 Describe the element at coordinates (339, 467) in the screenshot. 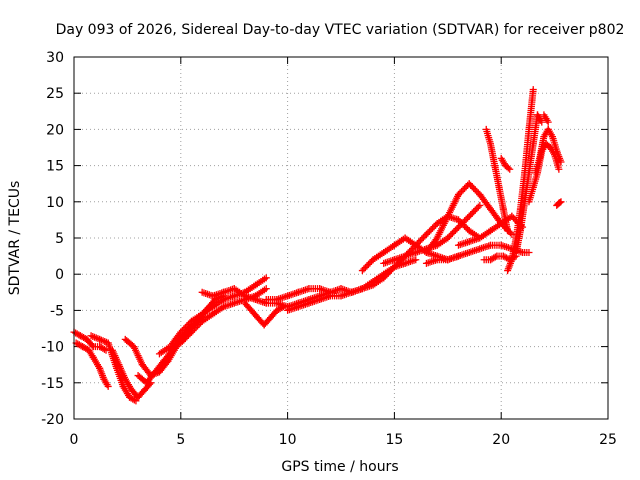

I see `x-axis-label: GPS time / hours` at that location.